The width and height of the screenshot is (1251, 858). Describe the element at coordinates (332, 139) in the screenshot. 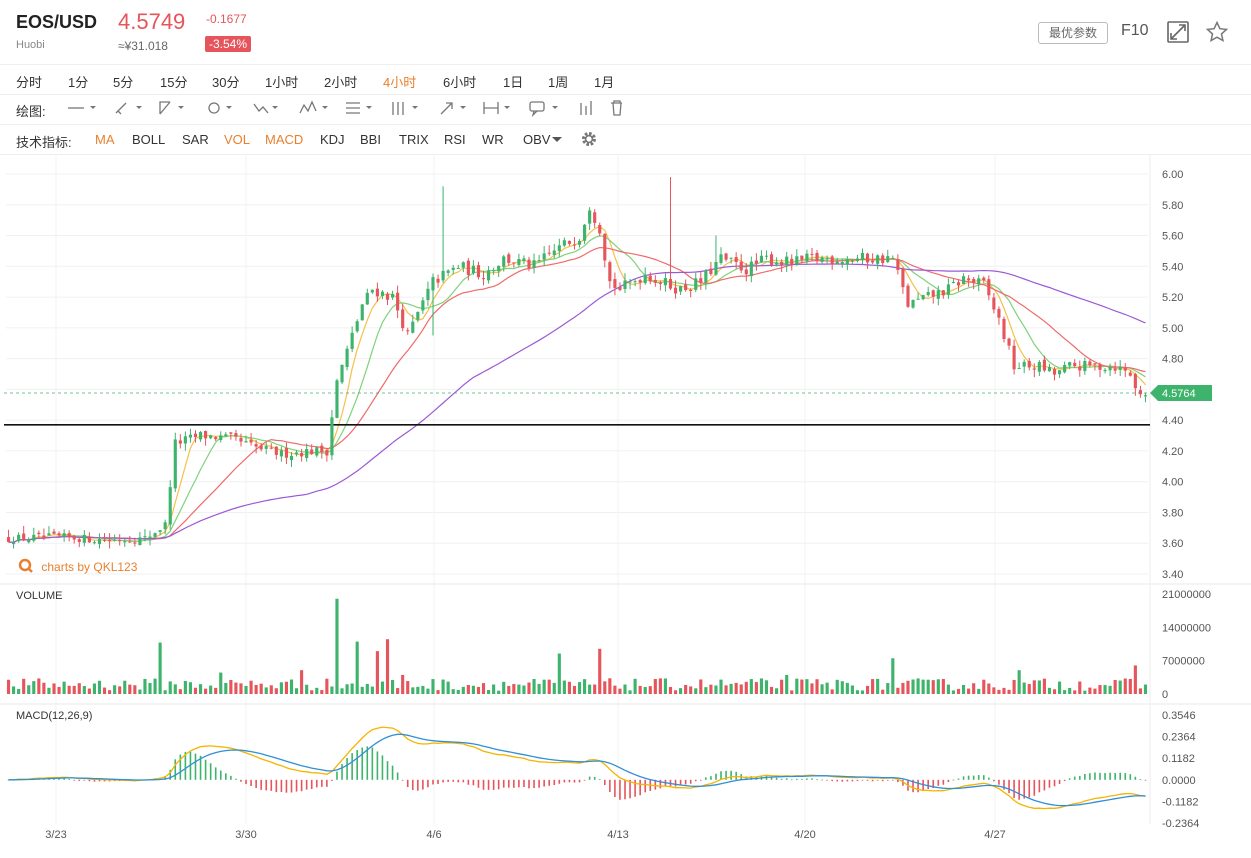

I see `indicator-kdj: KDJ` at that location.